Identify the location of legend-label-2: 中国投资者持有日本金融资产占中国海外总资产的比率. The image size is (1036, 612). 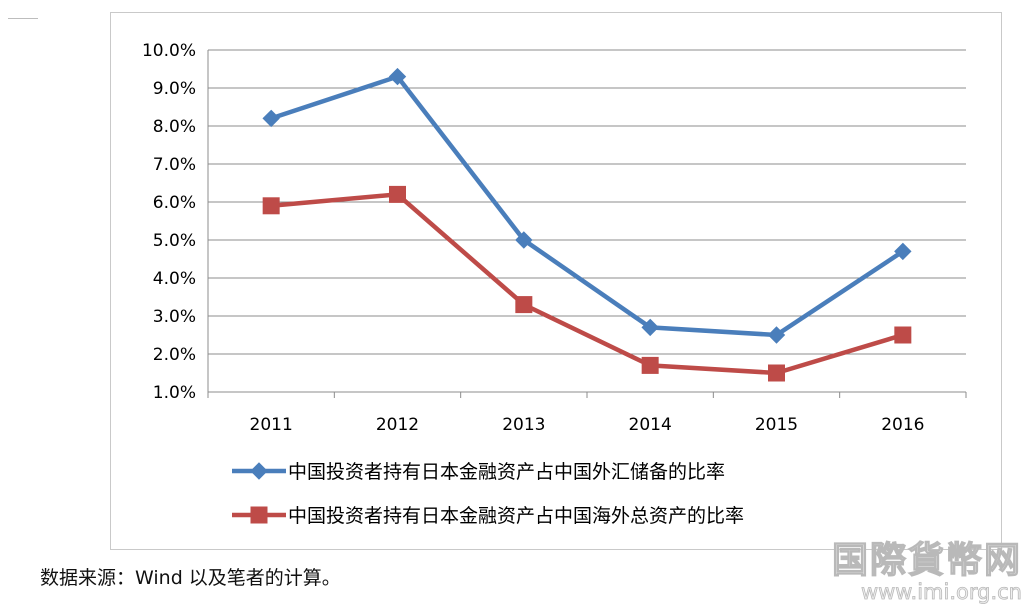
(516, 516).